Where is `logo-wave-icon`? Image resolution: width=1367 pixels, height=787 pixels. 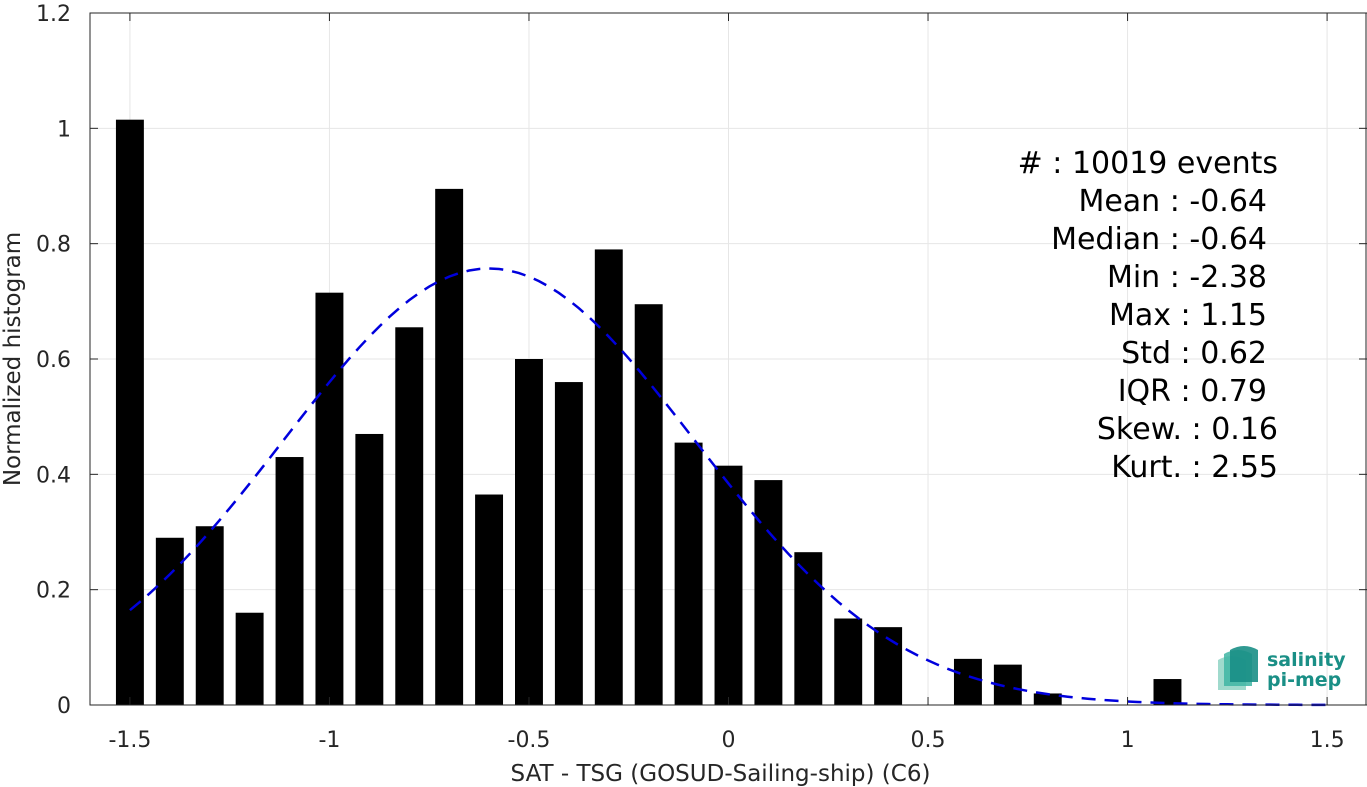 logo-wave-icon is located at coordinates (1238, 668).